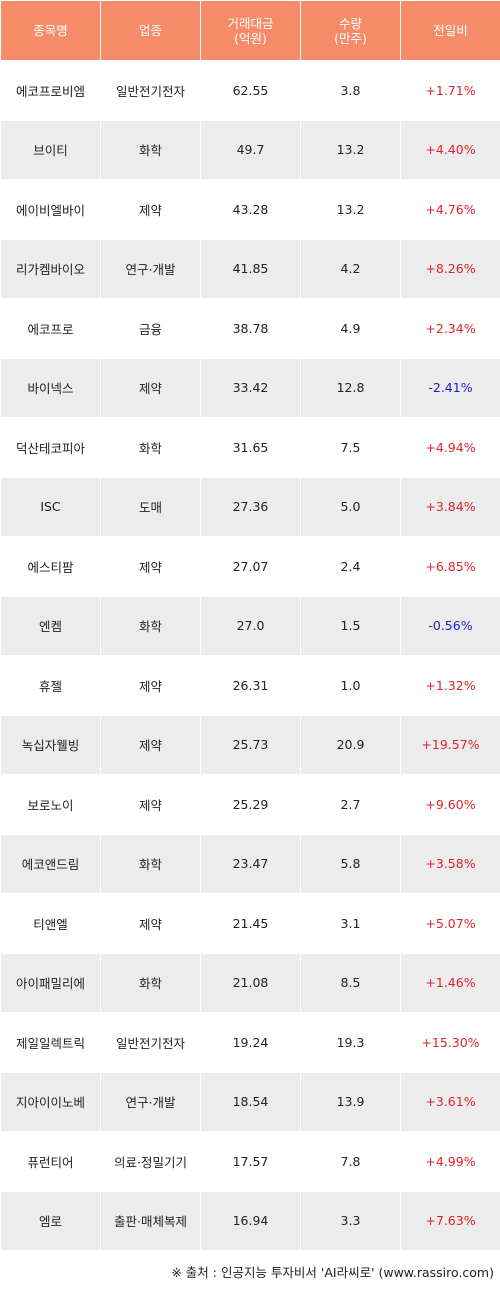 Image resolution: width=500 pixels, height=1312 pixels. Describe the element at coordinates (350, 685) in the screenshot. I see `quantity-cell: 1.0` at that location.